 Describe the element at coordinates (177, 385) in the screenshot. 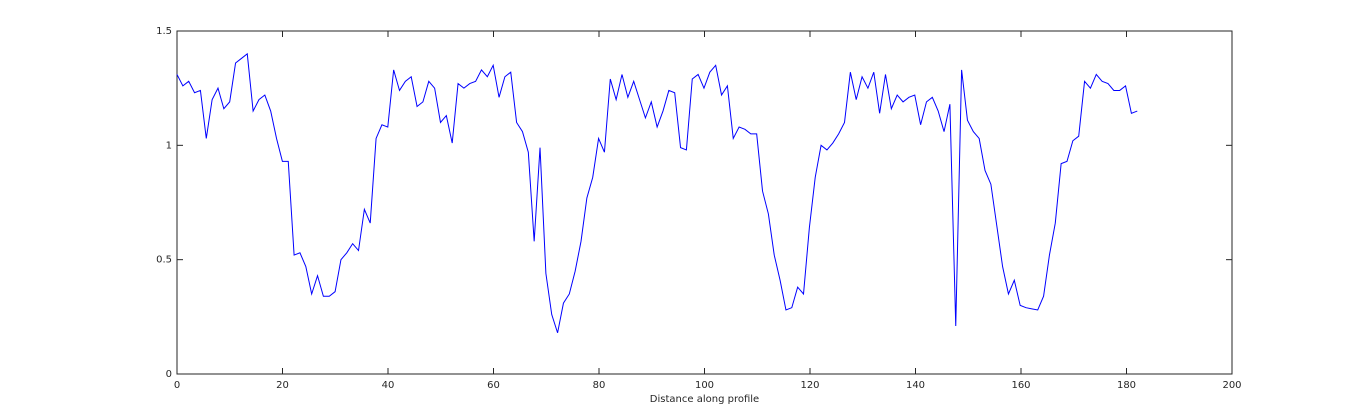

I see `x-tick-label: 0` at that location.